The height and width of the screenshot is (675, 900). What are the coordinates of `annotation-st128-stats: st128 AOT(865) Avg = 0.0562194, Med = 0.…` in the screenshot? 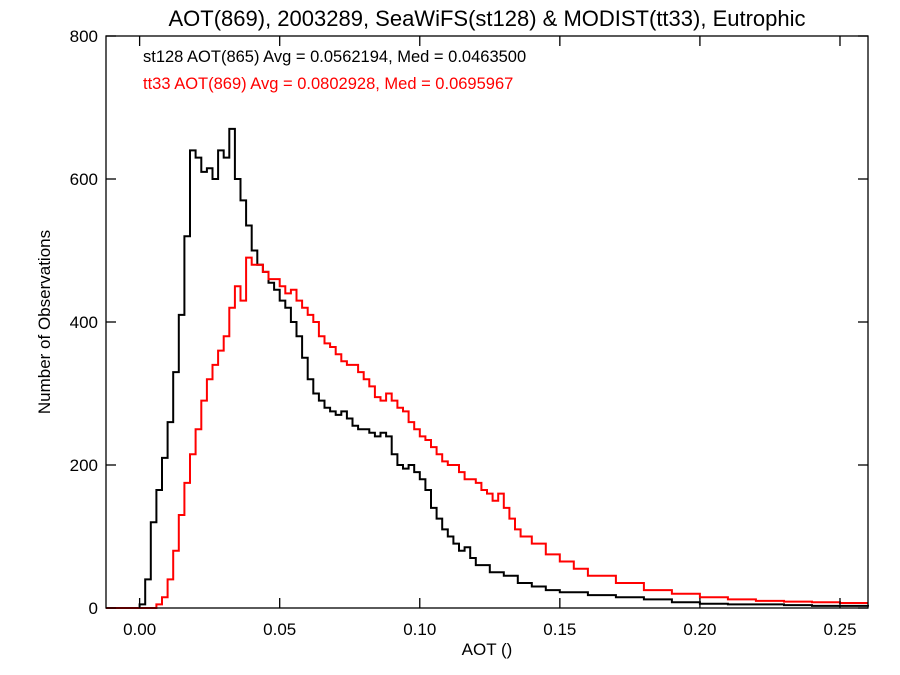 It's located at (334, 57).